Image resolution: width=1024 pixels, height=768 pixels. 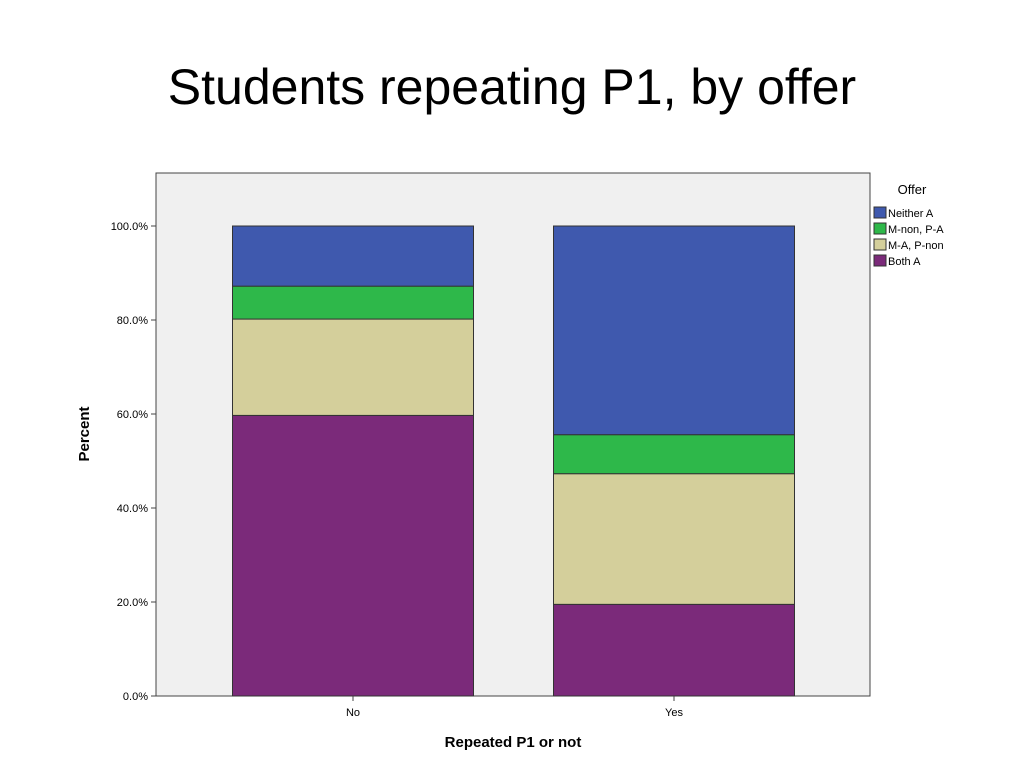 I want to click on bar-no-m-a-p-non, so click(x=353, y=367).